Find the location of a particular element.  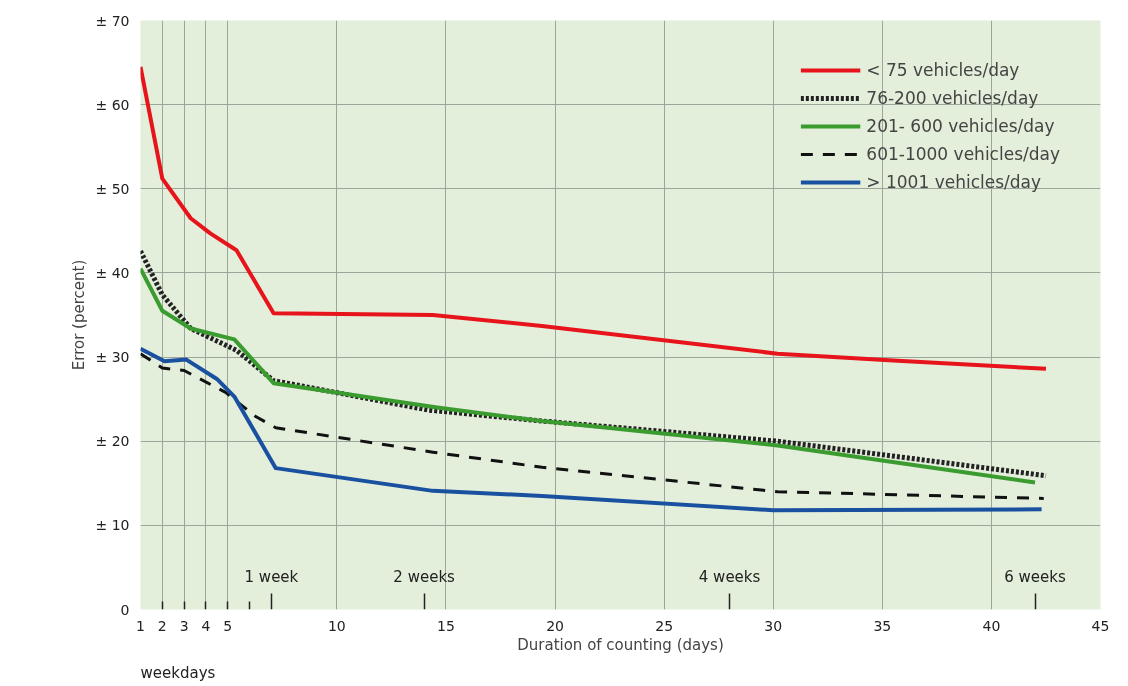

x-tick-label: 4 is located at coordinates (206, 625).